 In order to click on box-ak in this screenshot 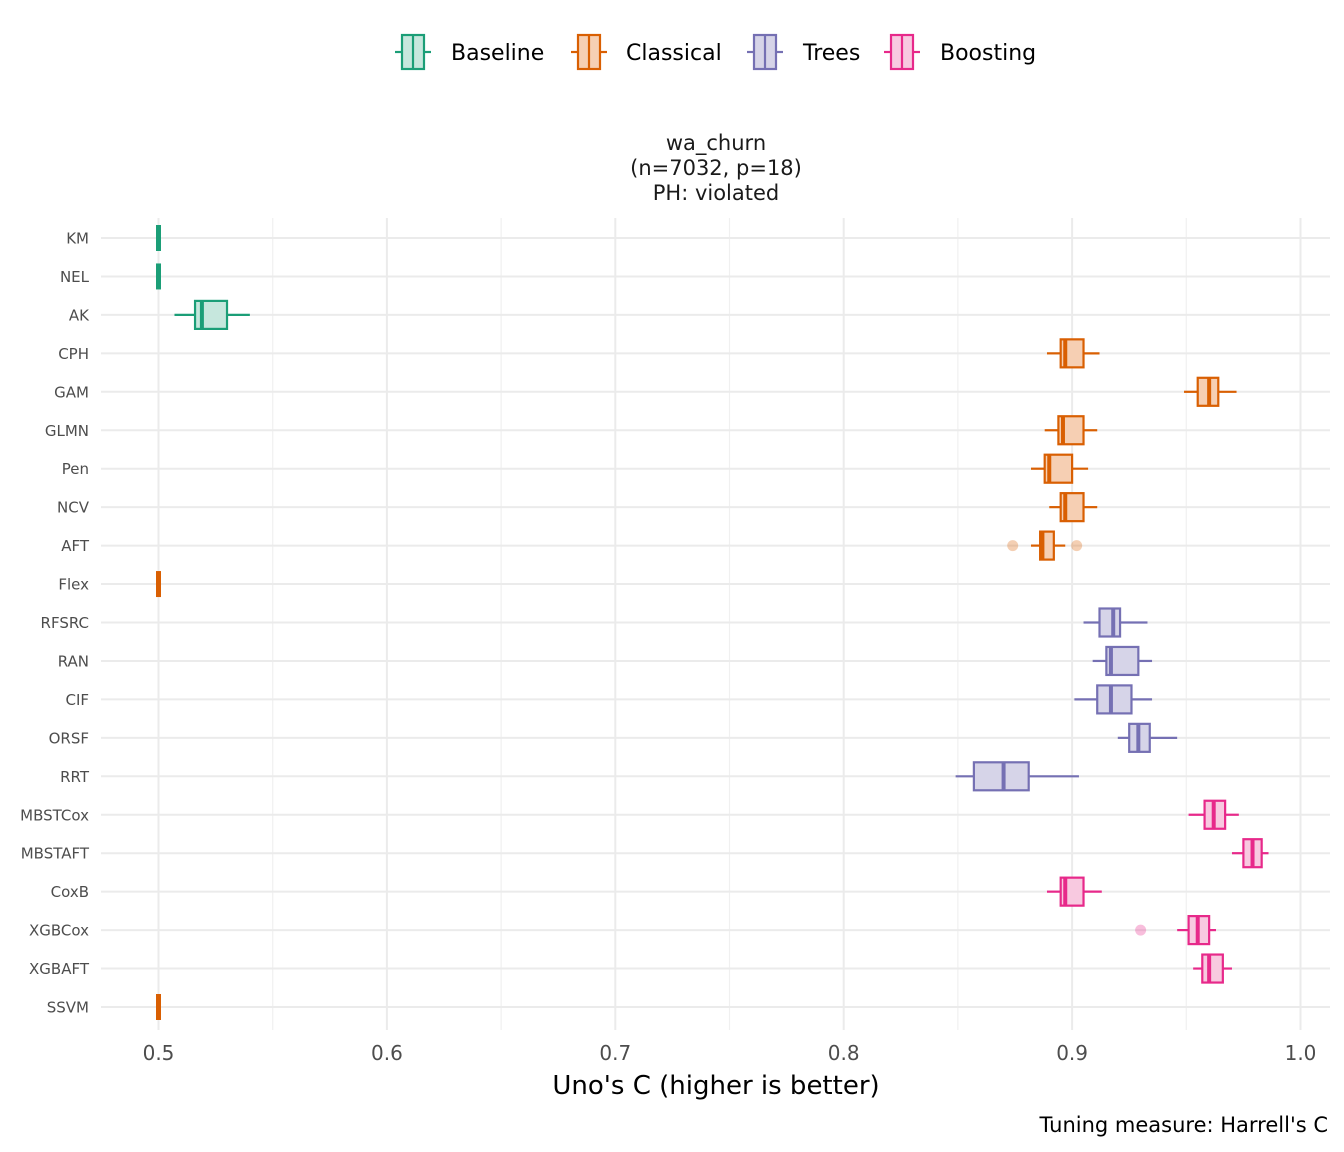, I will do `click(212, 314)`.